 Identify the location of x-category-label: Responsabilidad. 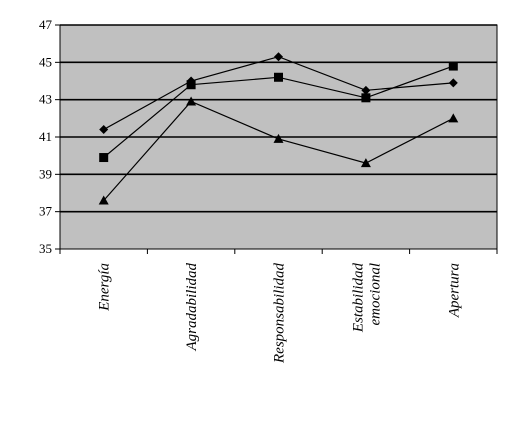
(280, 313).